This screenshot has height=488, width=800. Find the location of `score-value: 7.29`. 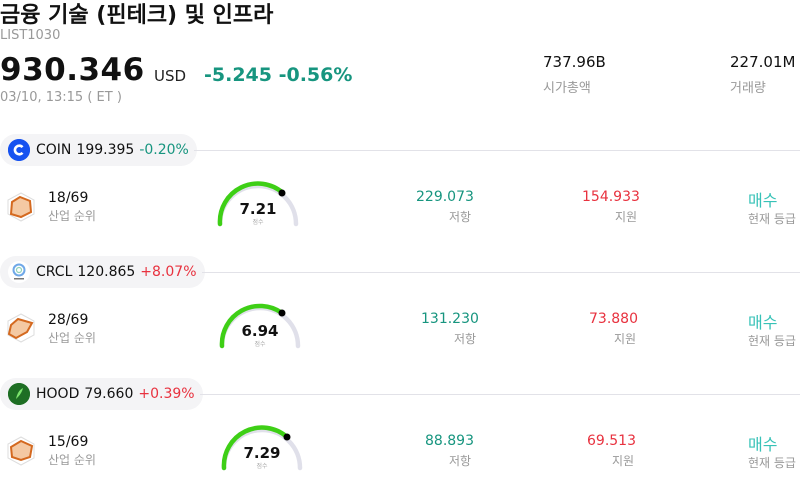

score-value: 7.29 is located at coordinates (262, 453).